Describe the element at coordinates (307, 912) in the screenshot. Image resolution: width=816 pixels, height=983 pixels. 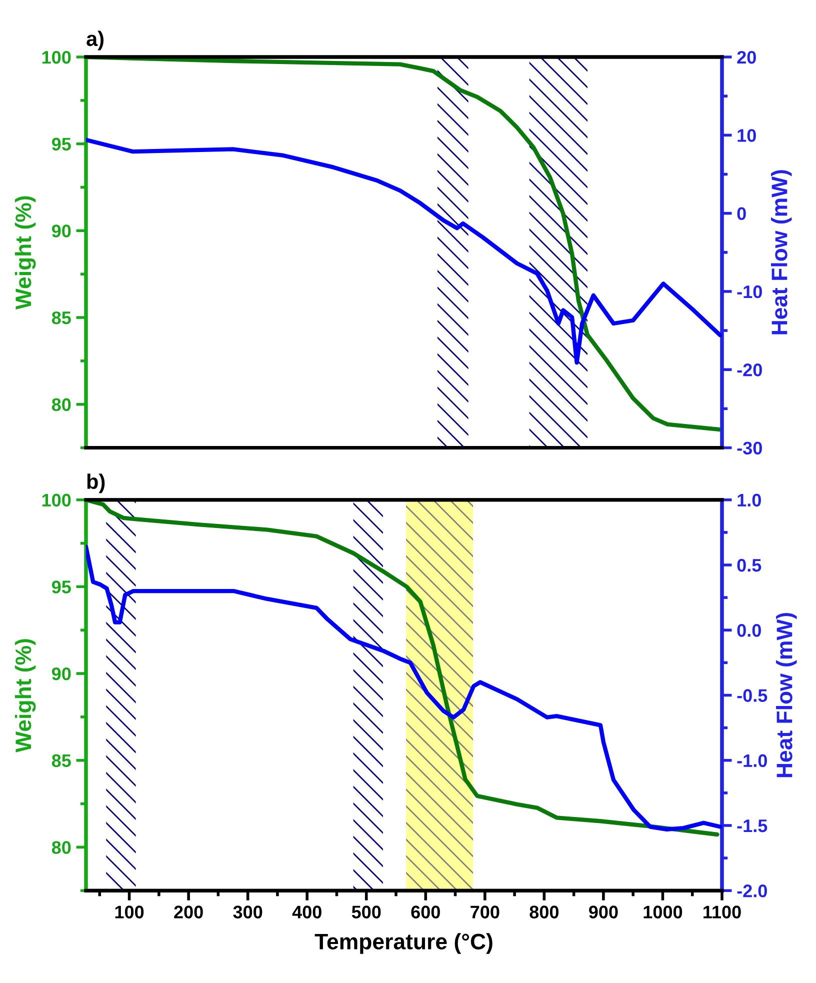
I see `x-tick-label: 400` at that location.